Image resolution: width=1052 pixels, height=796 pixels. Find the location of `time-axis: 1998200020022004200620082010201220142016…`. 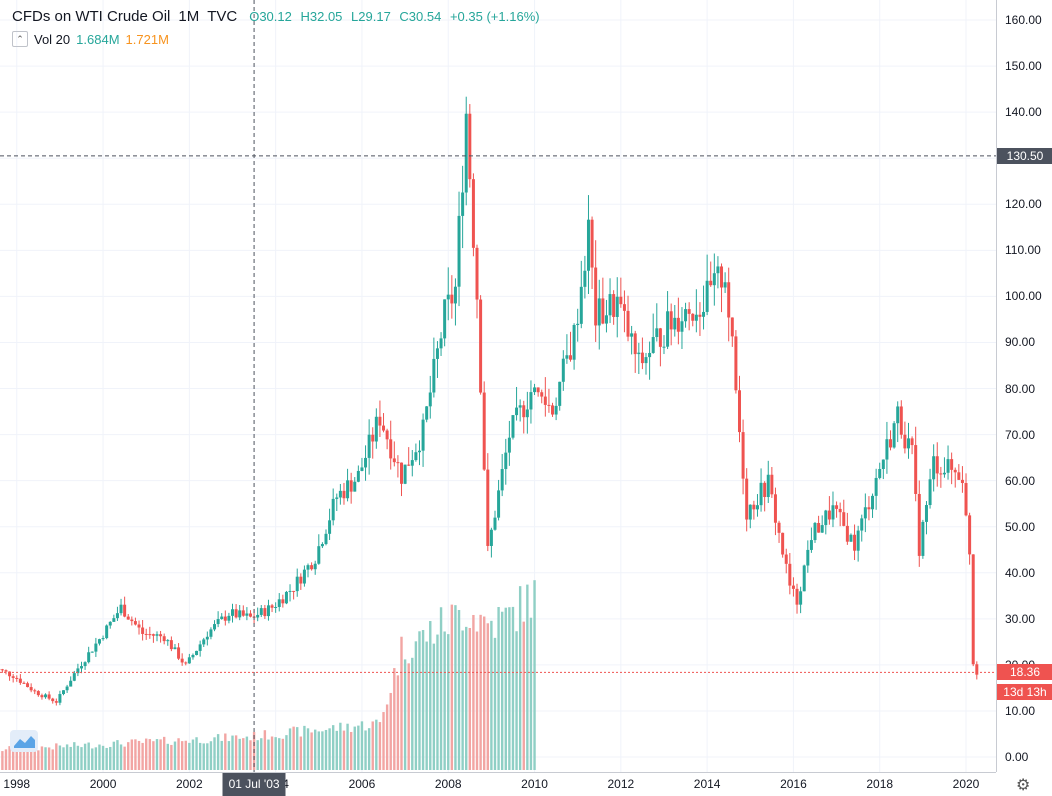

time-axis: 1998200020022004200620082010201220142016… is located at coordinates (498, 784).